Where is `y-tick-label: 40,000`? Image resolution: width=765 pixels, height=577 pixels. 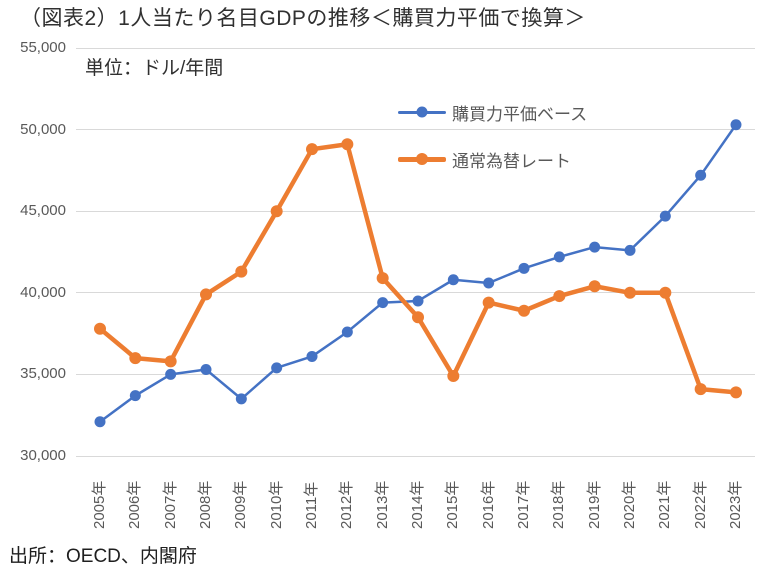
y-tick-label: 40,000 is located at coordinates (43, 292).